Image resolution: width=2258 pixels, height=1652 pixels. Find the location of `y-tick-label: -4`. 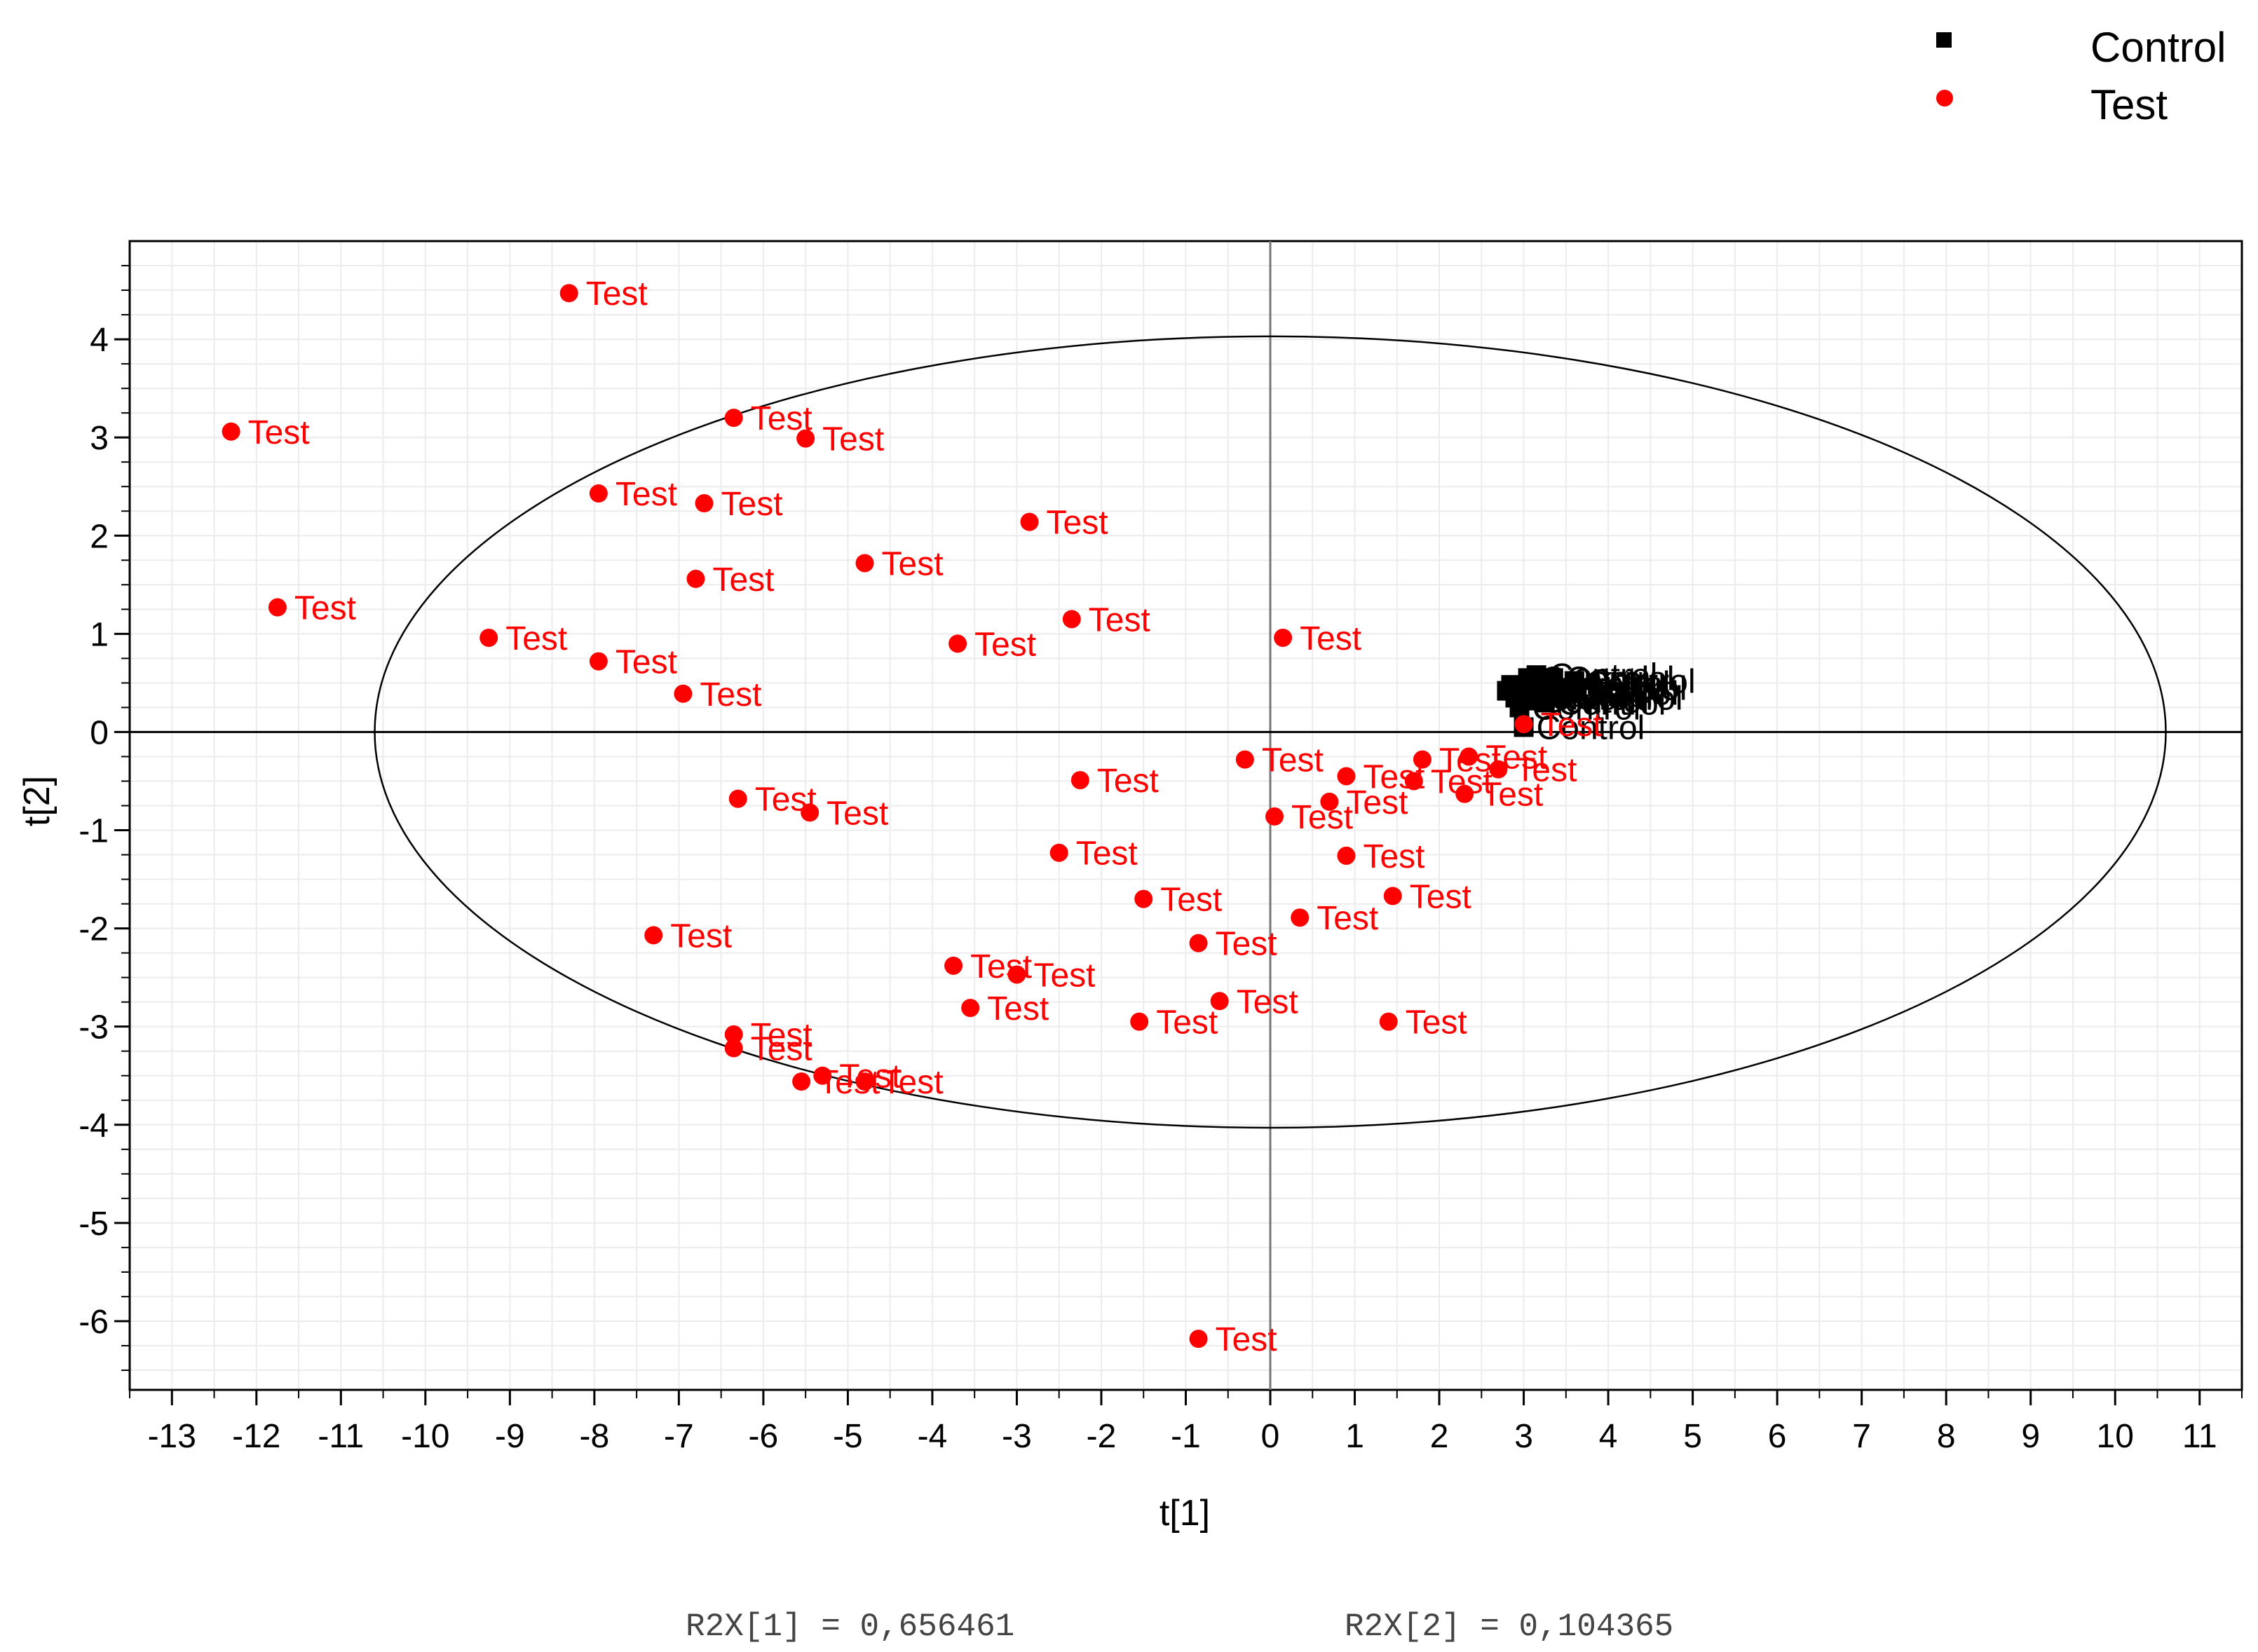

y-tick-label: -4 is located at coordinates (94, 1126).